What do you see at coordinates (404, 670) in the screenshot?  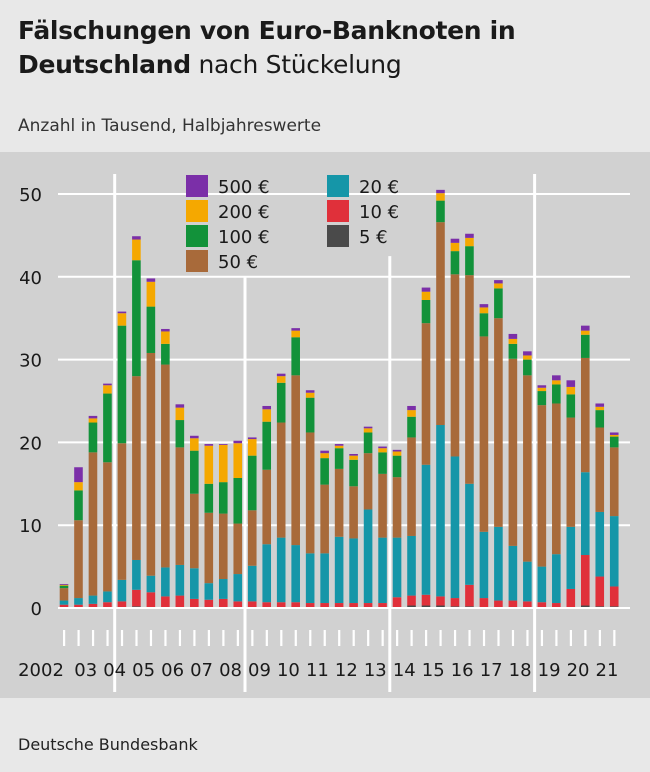 I see `x-tick-label: 14` at bounding box center [404, 670].